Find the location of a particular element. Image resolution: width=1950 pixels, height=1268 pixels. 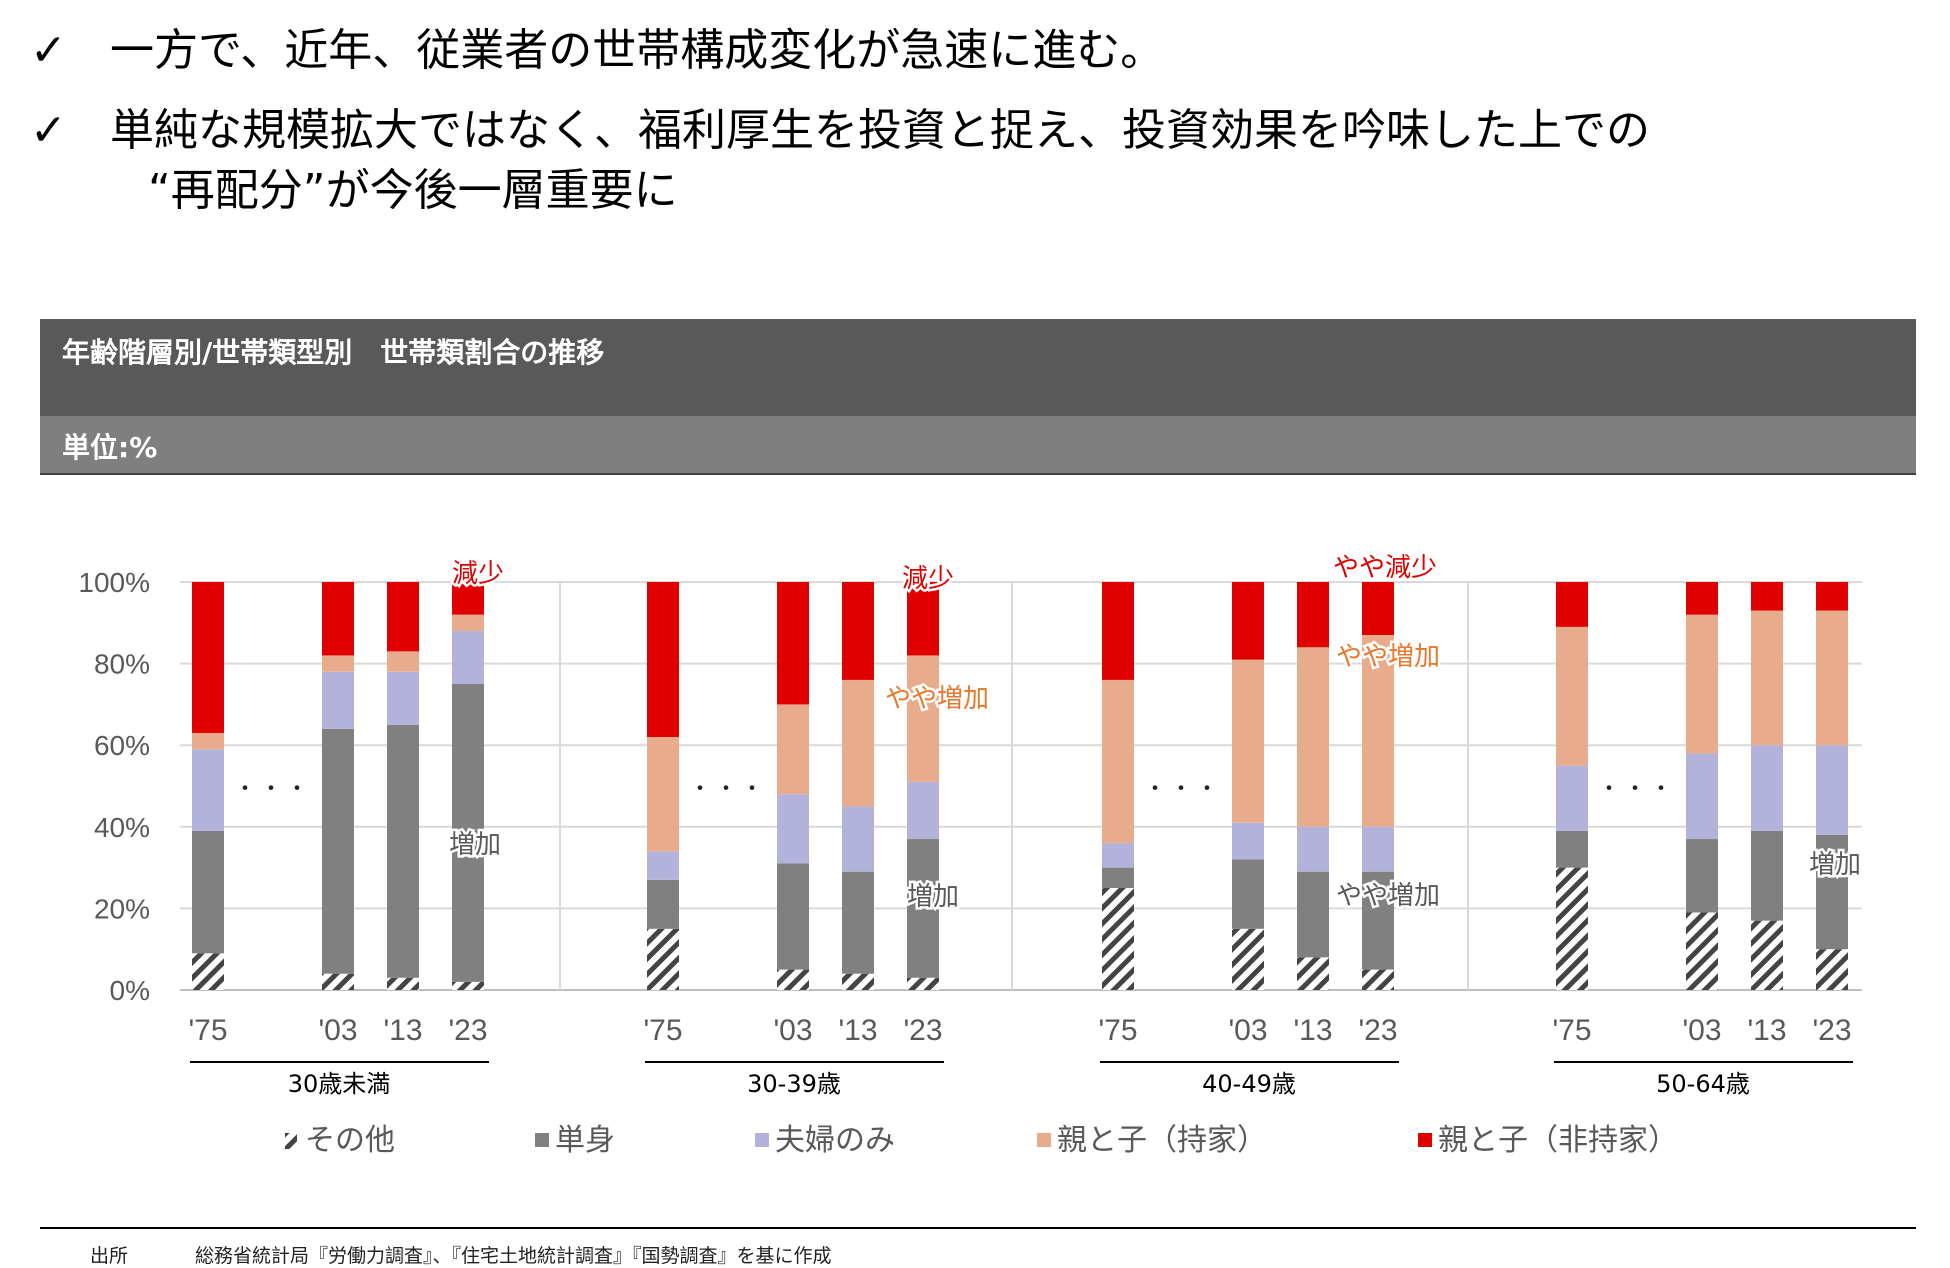

group-label: 40-49歳 is located at coordinates (1249, 1084).